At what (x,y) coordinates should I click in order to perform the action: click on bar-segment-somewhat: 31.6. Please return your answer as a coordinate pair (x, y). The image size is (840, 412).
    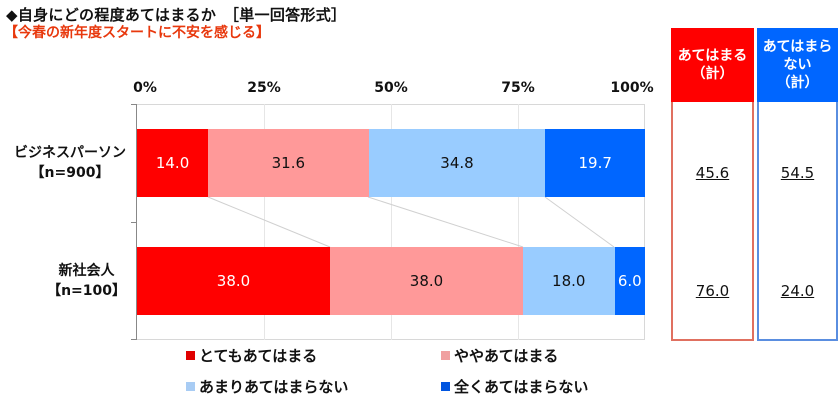
    Looking at the image, I should click on (288, 163).